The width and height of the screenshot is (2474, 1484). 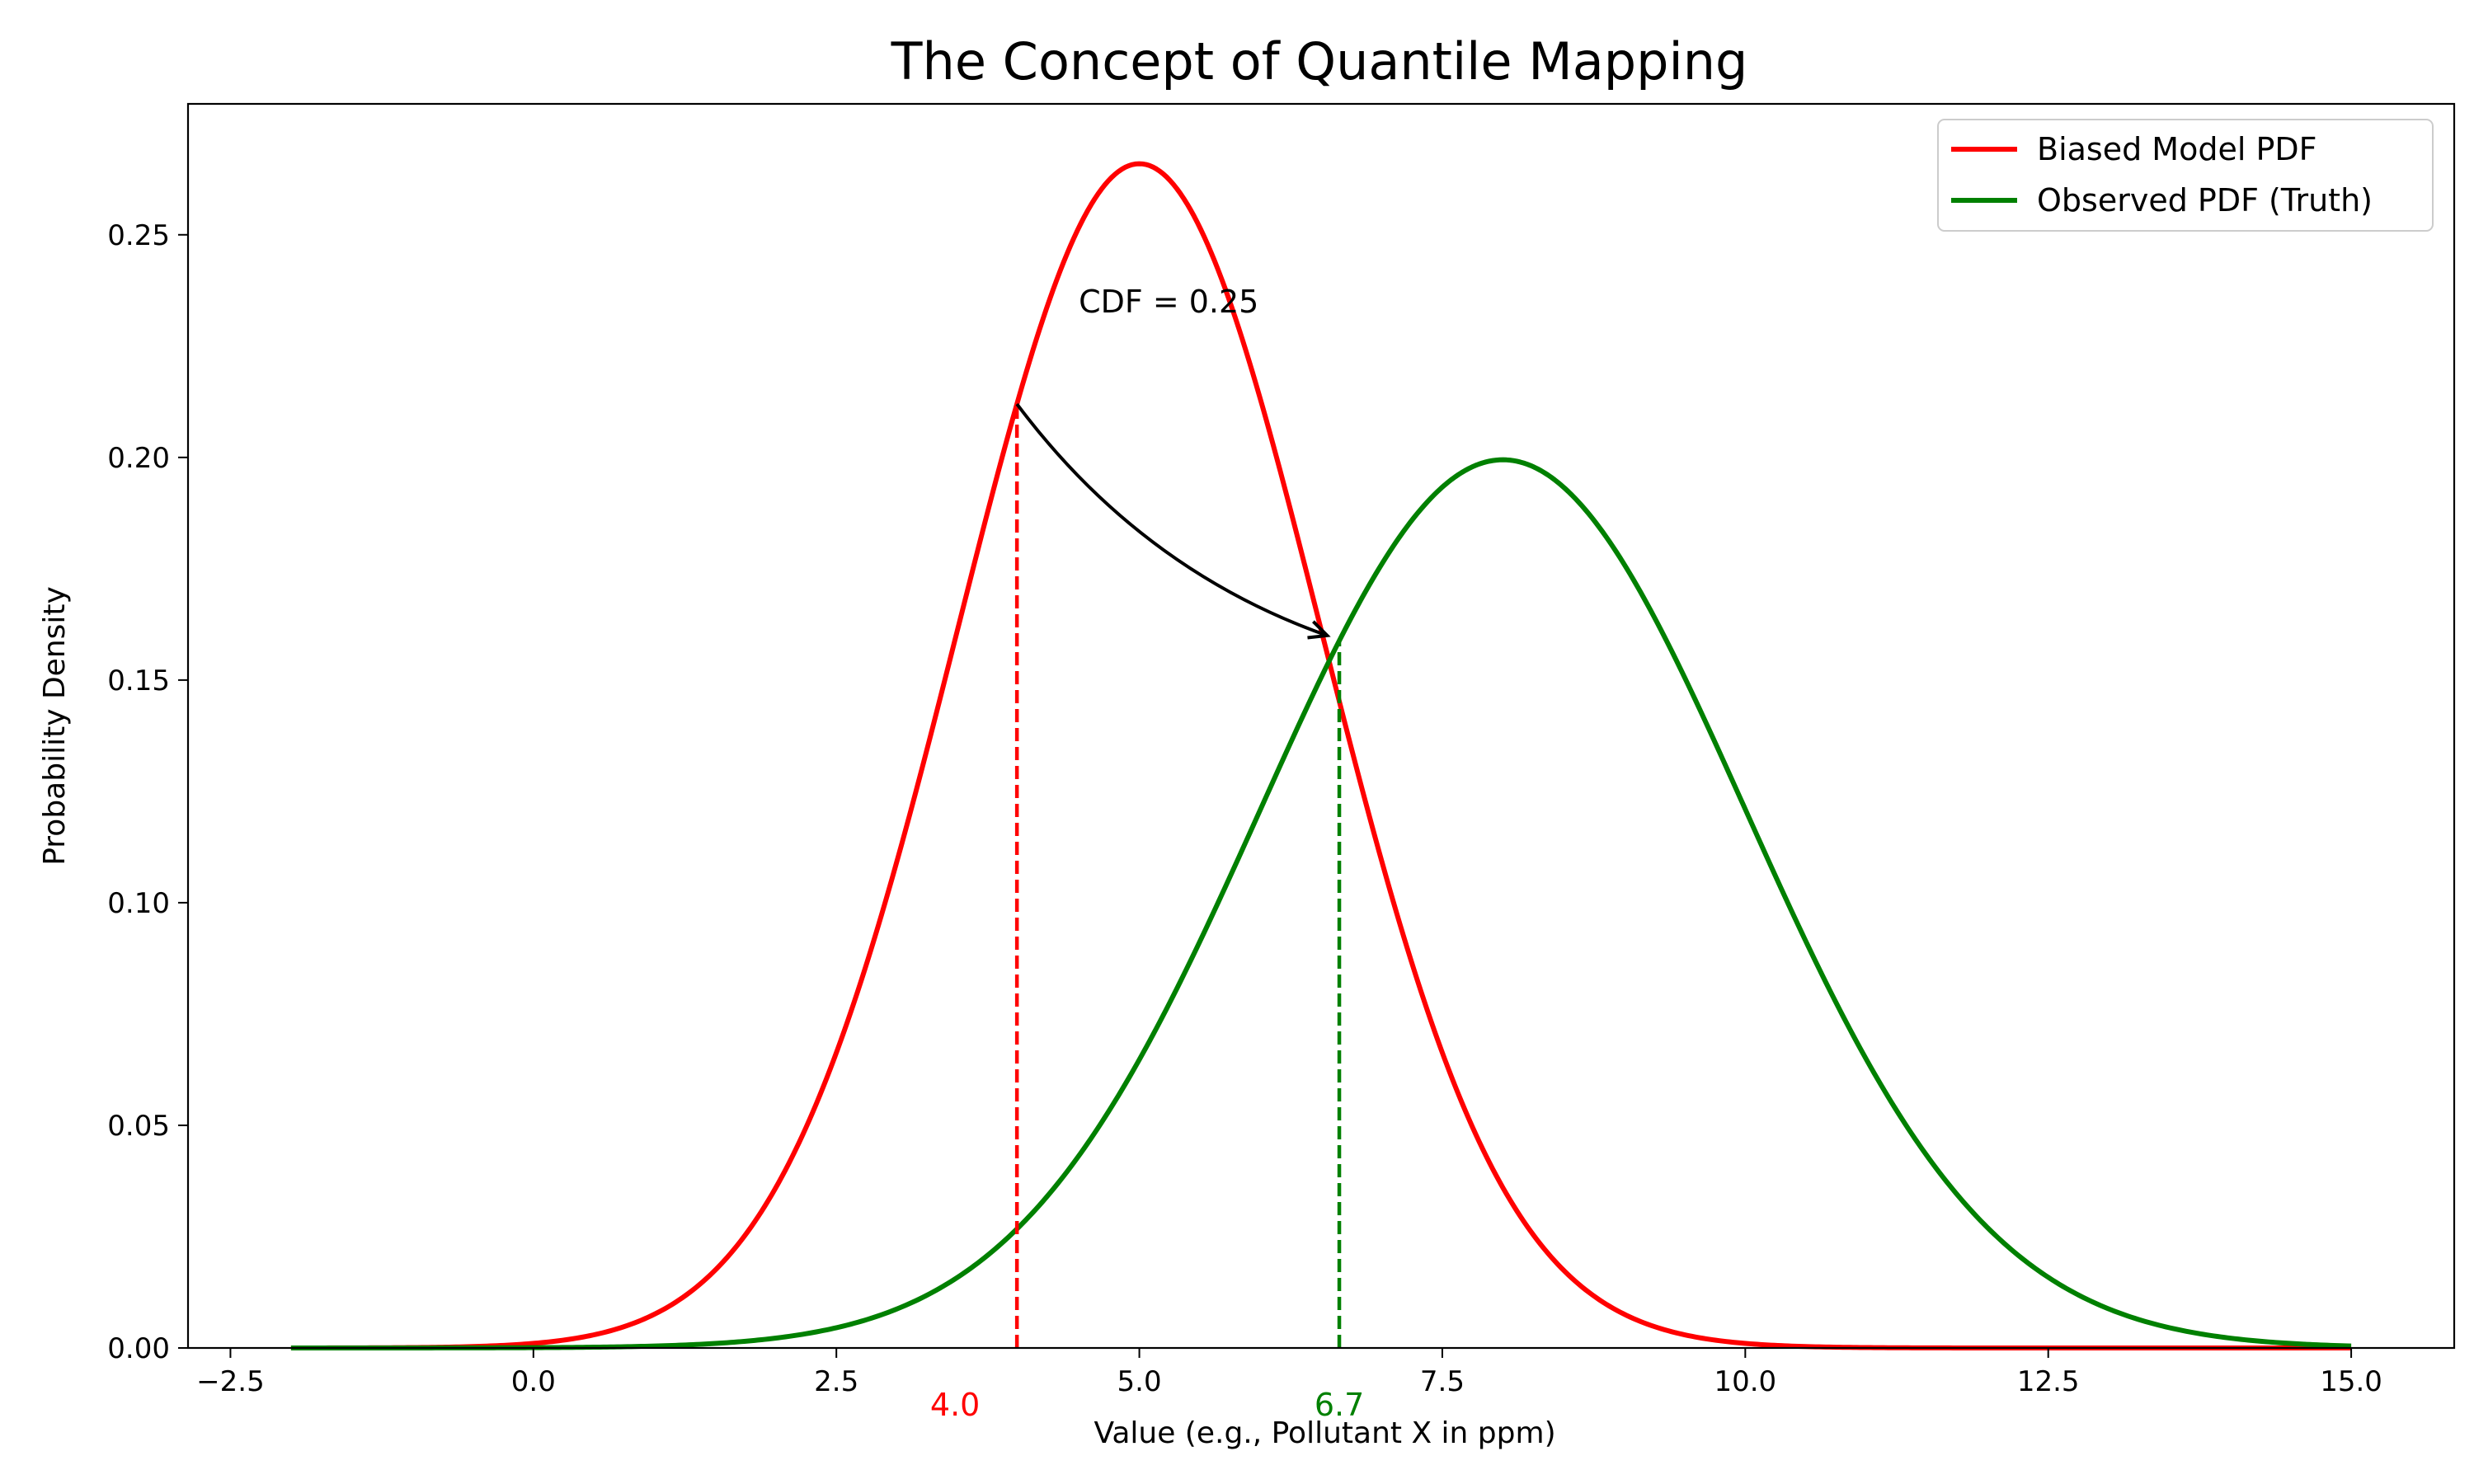 I want to click on legend: Biased Model PDF Observed PDF (Truth), so click(x=2185, y=175).